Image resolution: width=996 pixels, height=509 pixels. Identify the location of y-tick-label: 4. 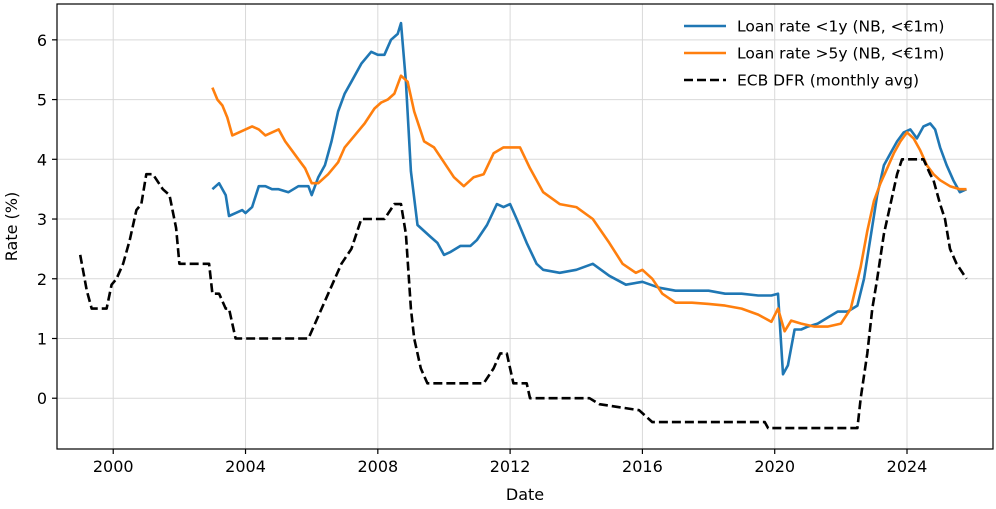
(42, 159).